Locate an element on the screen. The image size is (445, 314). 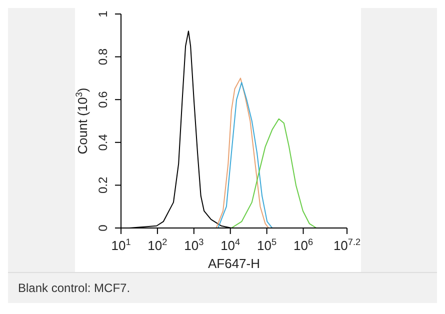
y-tick-label: 0 is located at coordinates (103, 228).